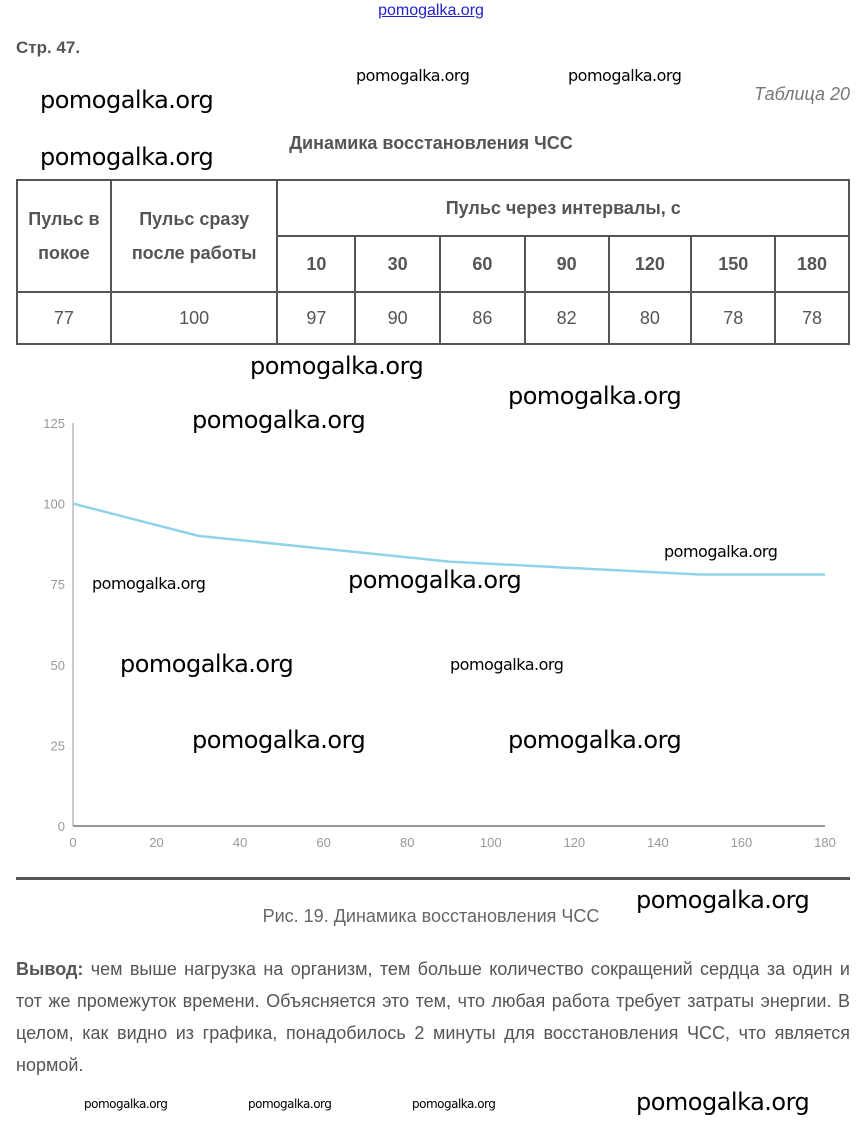  I want to click on divider, so click(433, 878).